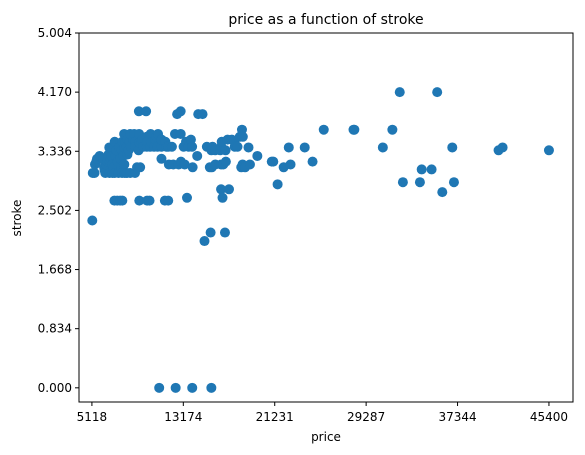 This screenshot has width=585, height=455. Describe the element at coordinates (326, 437) in the screenshot. I see `x-axis-label: price` at that location.